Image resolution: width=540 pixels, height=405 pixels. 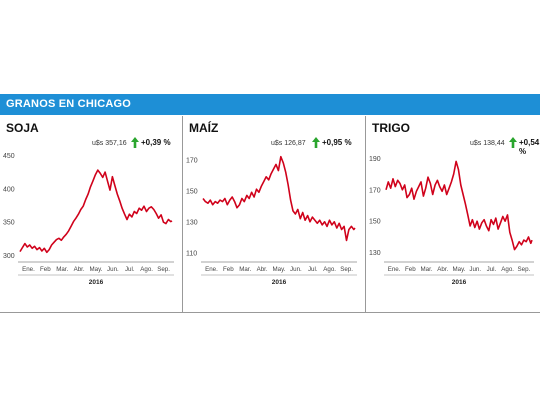 I want to click on change-label: +0,39 %, so click(x=156, y=142).